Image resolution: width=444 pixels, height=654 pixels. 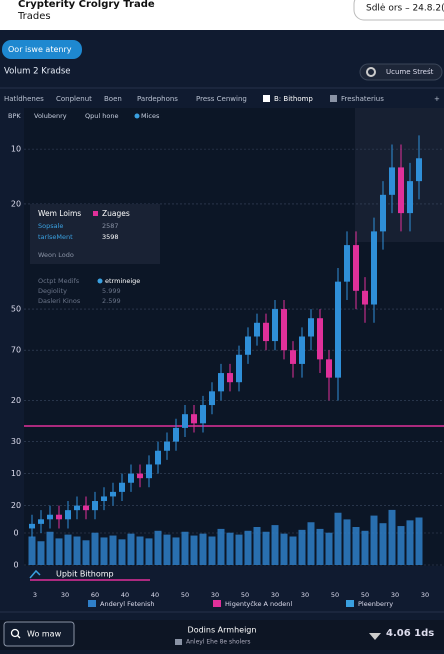 What do you see at coordinates (50, 226) in the screenshot?
I see `tooltip-label: Sopsale` at bounding box center [50, 226].